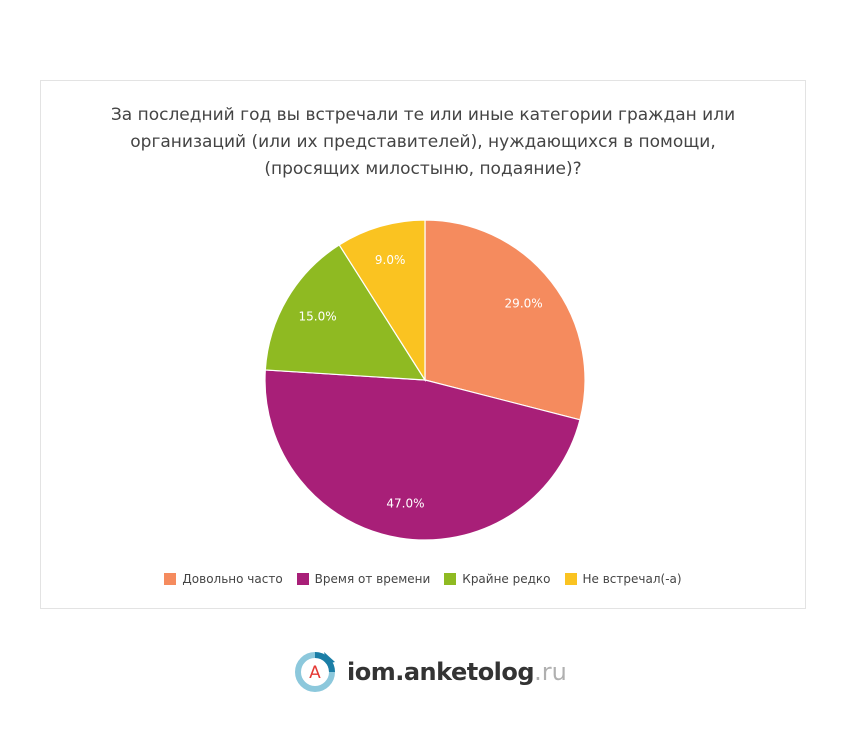 This screenshot has width=848, height=733. I want to click on logo-letter: A, so click(315, 673).